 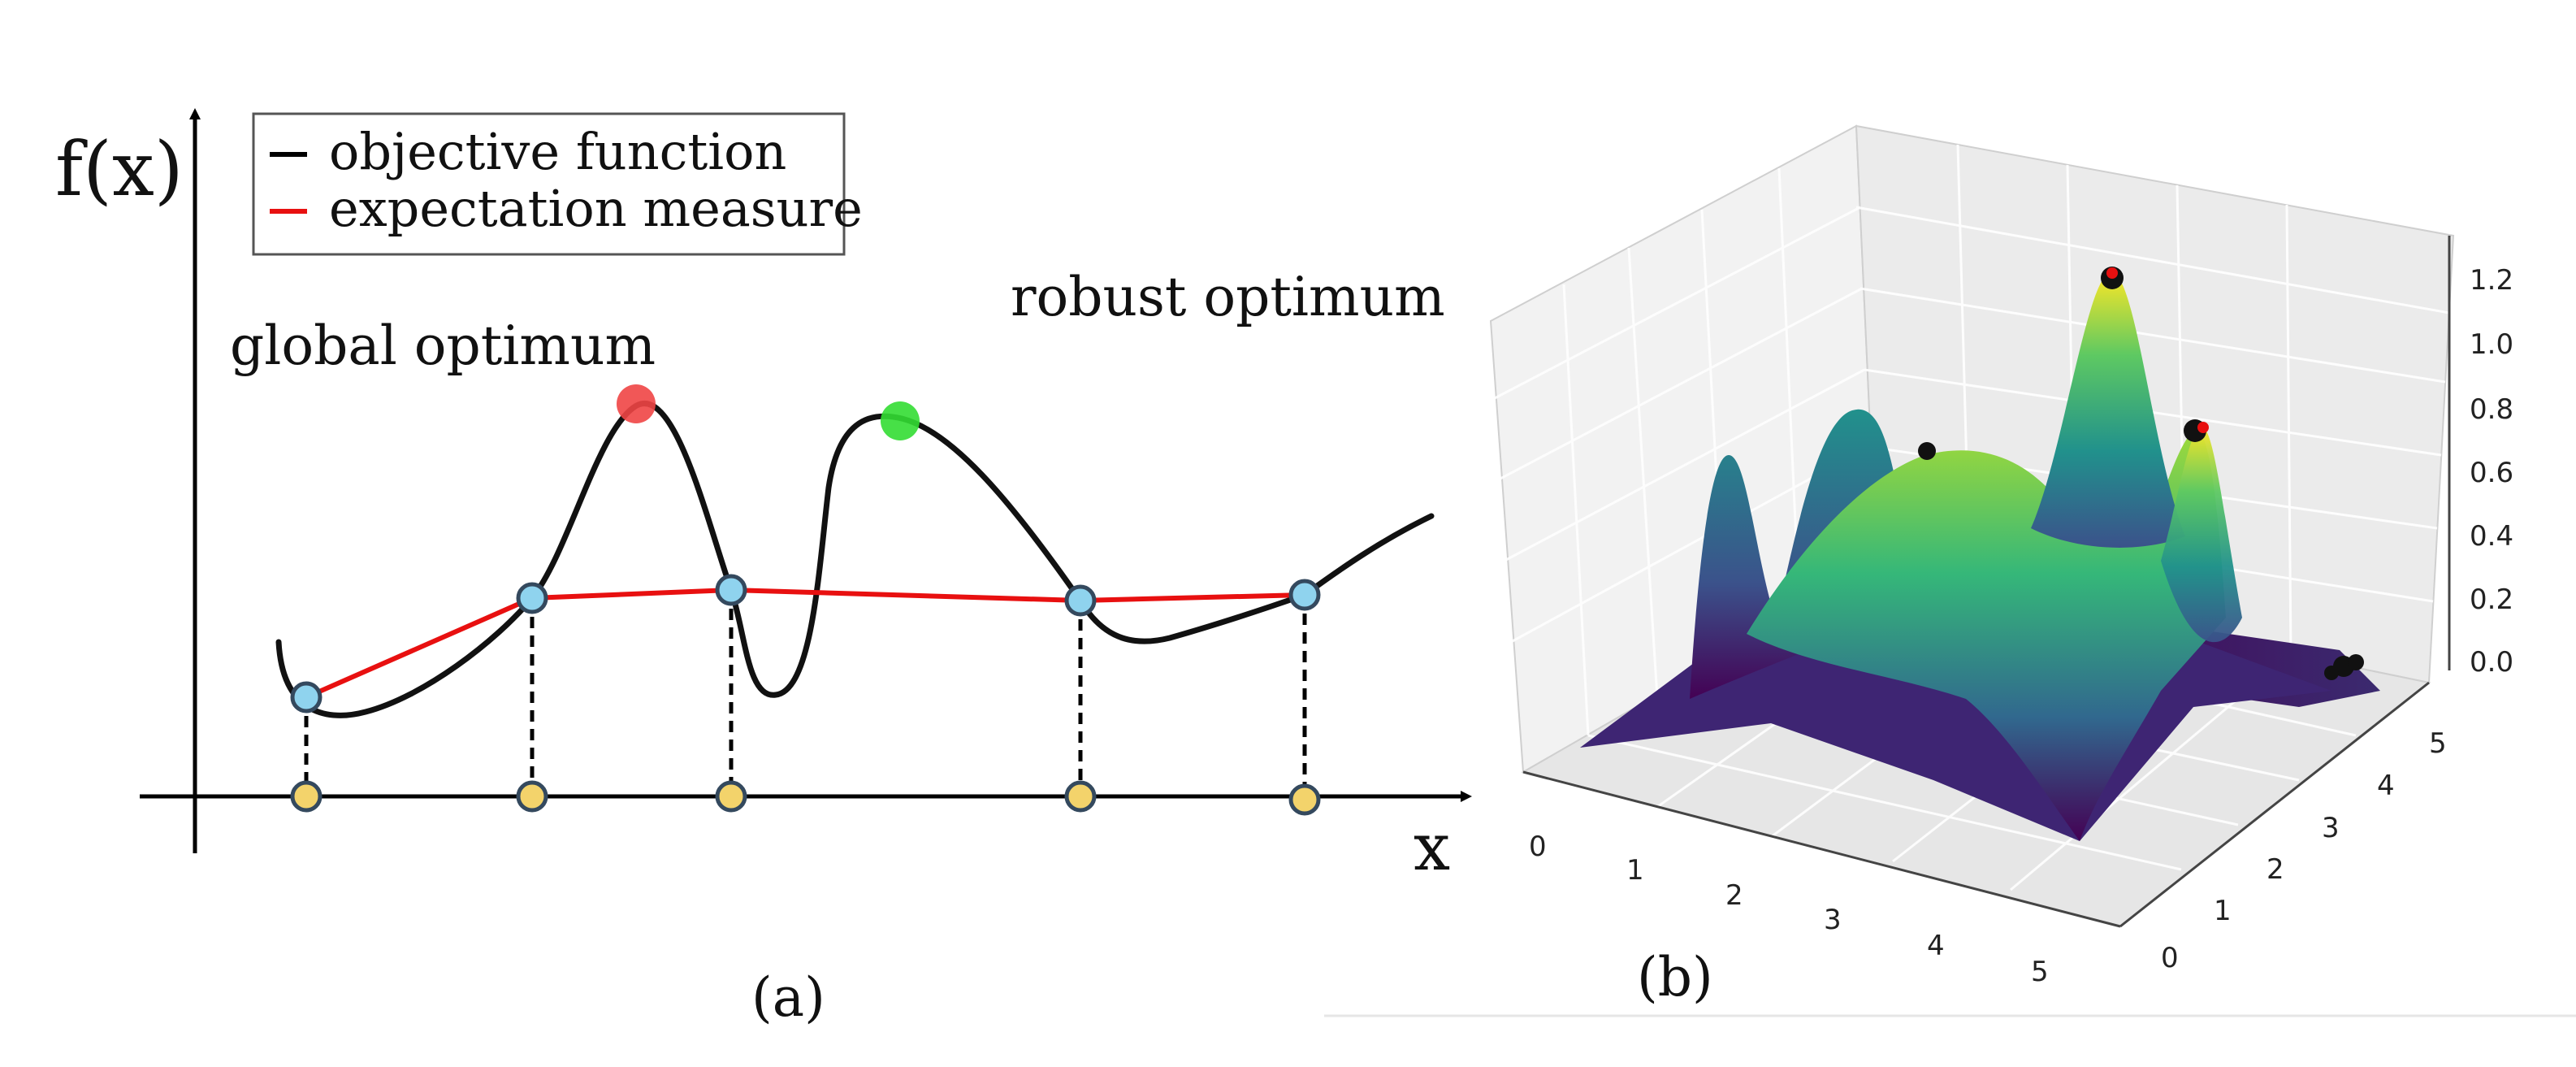 I want to click on z-tick-0: 0.0, so click(x=2491, y=662).